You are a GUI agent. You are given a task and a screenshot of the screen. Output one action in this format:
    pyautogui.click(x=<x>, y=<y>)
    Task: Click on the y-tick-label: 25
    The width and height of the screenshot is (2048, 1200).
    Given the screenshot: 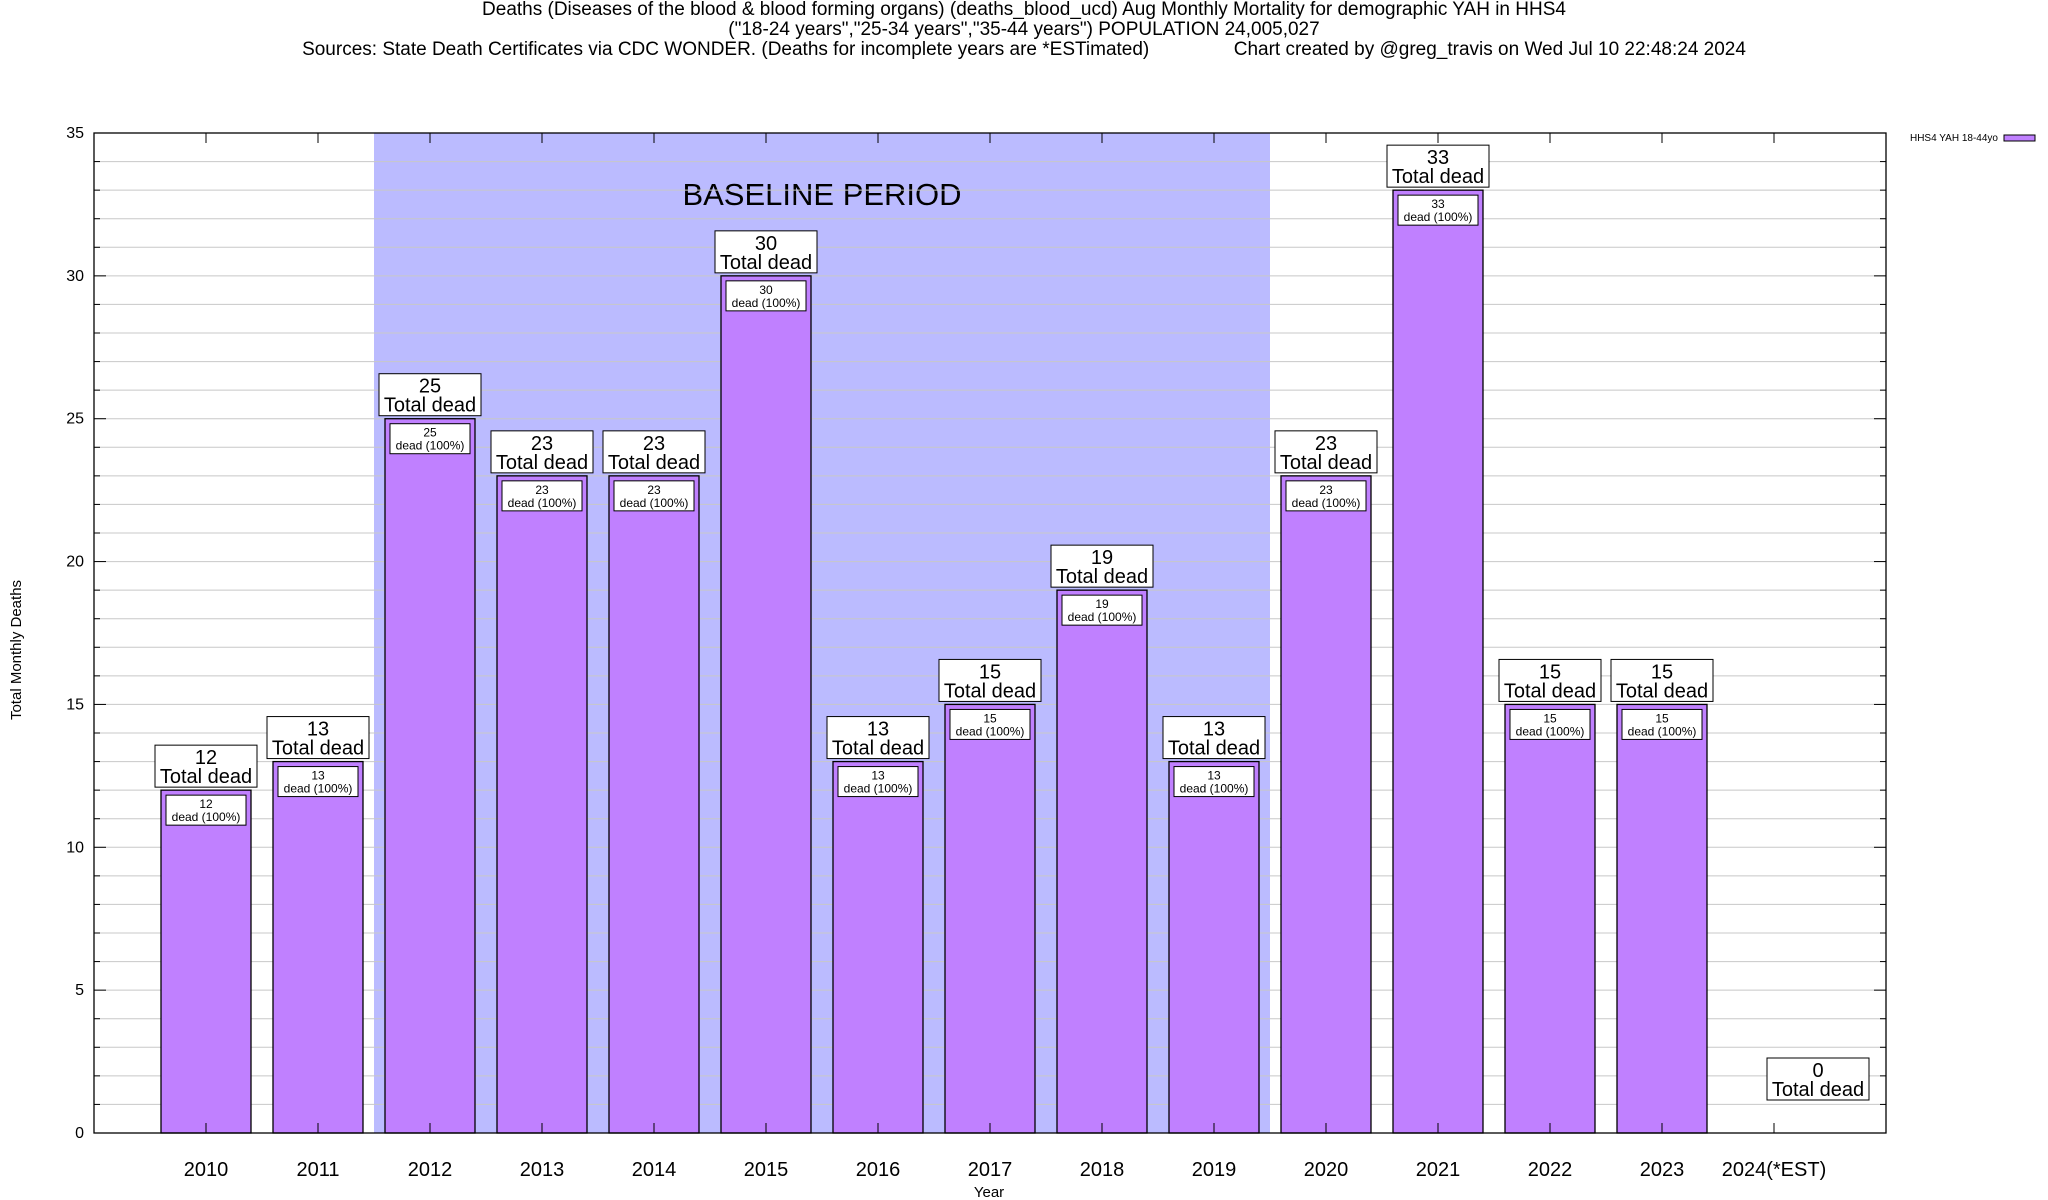 What is the action you would take?
    pyautogui.click(x=75, y=419)
    